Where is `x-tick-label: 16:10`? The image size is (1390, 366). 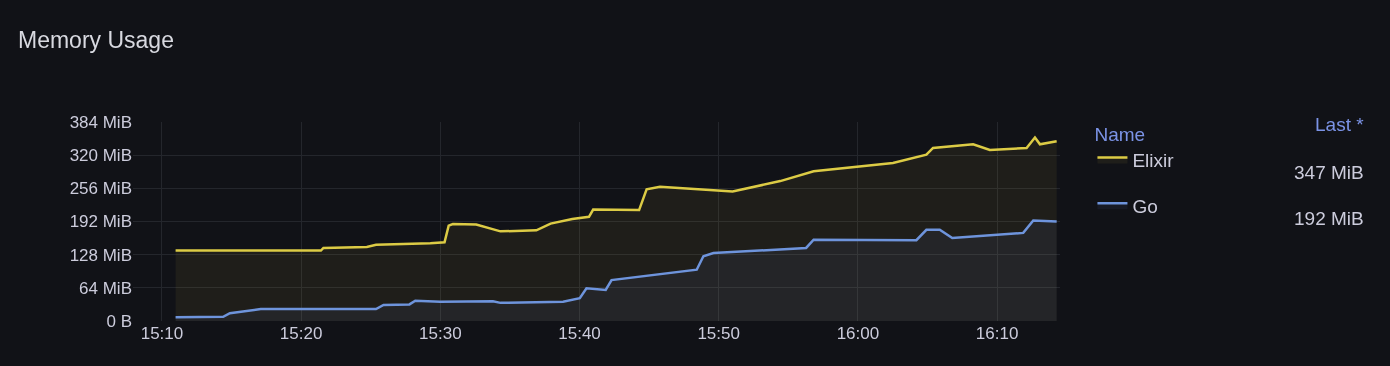
x-tick-label: 16:10 is located at coordinates (997, 333).